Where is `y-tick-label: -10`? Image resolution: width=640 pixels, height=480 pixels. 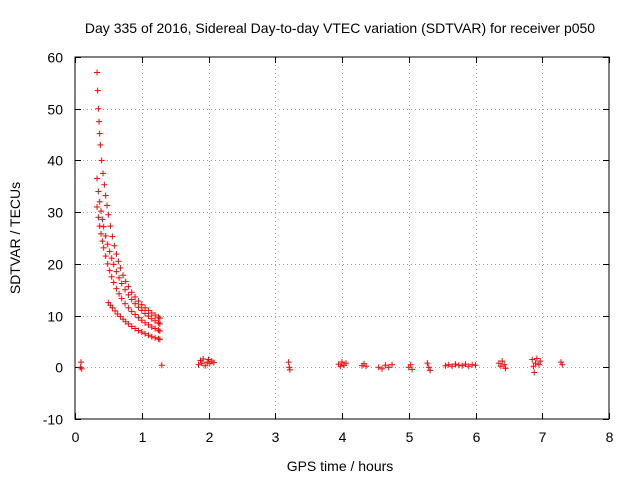
y-tick-label: -10 is located at coordinates (53, 420).